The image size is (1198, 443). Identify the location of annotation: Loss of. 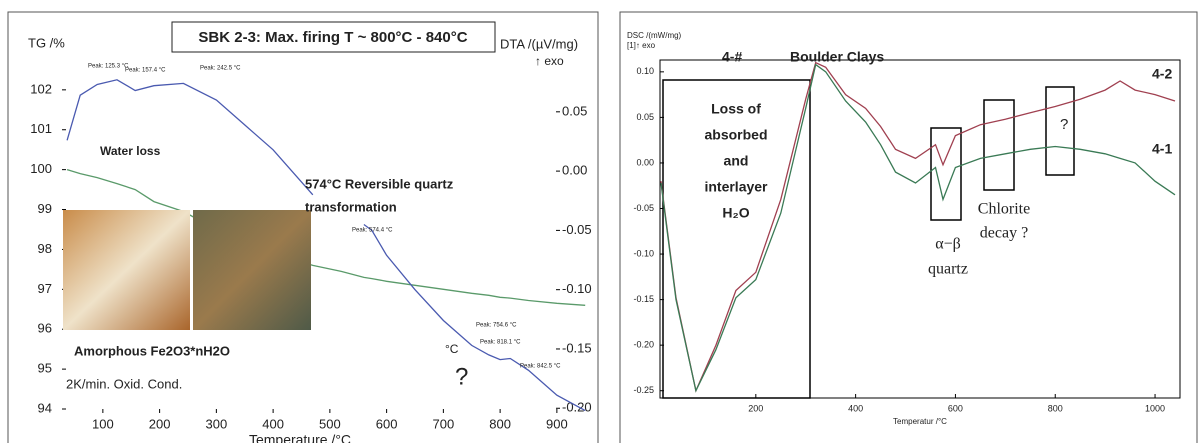
(736, 109).